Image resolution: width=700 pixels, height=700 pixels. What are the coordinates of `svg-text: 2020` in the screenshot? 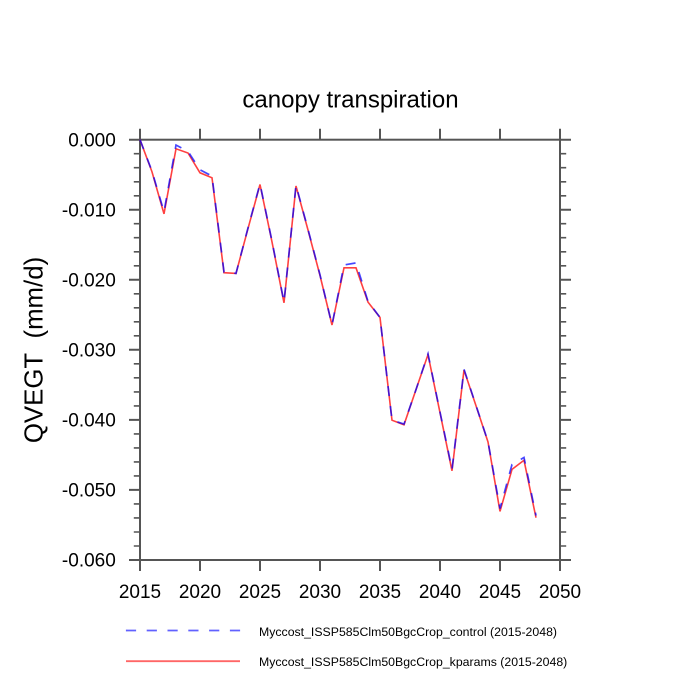 It's located at (200, 592).